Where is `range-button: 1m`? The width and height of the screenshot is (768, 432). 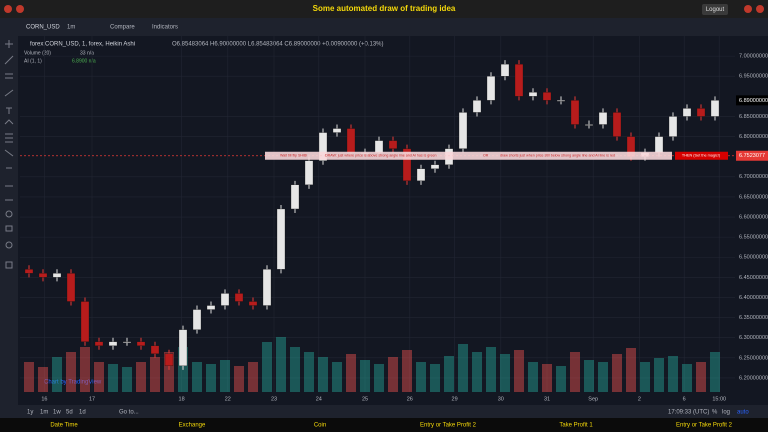
range-button: 1m is located at coordinates (44, 413).